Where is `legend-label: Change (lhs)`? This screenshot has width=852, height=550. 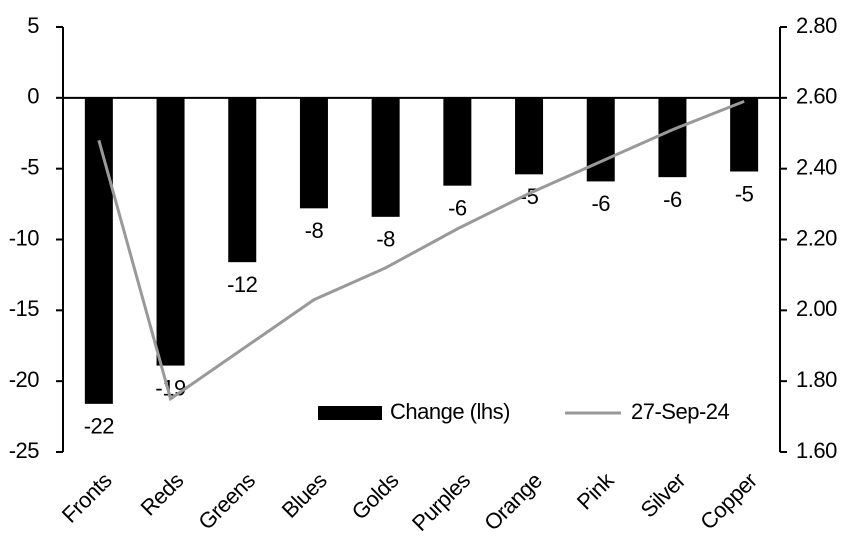
legend-label: Change (lhs) is located at coordinates (450, 411).